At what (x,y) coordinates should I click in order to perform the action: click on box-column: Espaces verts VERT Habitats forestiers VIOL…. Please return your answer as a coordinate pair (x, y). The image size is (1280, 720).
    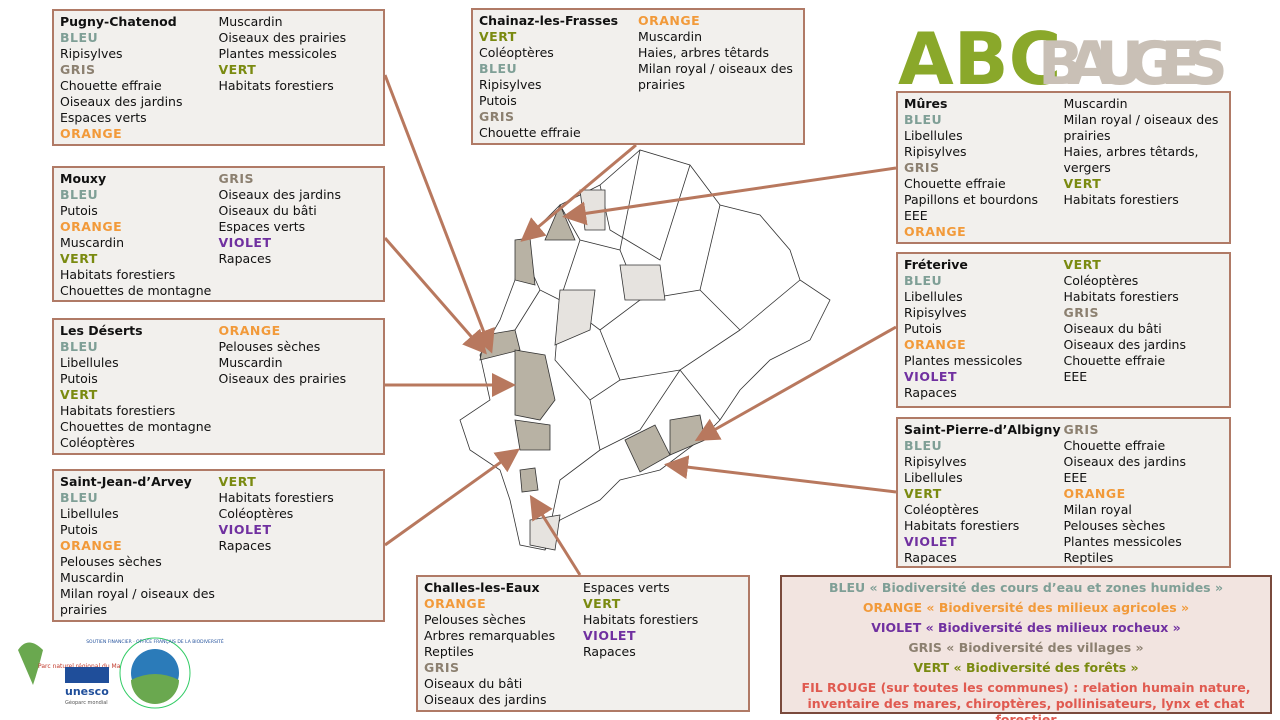
    Looking at the image, I should click on (662, 644).